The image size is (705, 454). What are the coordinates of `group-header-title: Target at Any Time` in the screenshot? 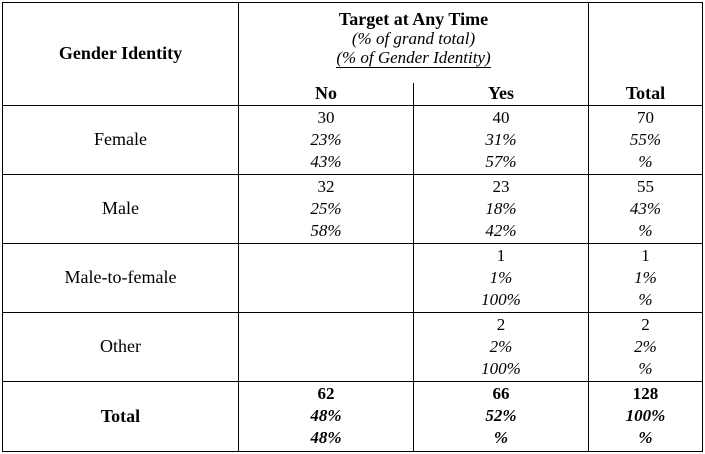 It's located at (413, 19).